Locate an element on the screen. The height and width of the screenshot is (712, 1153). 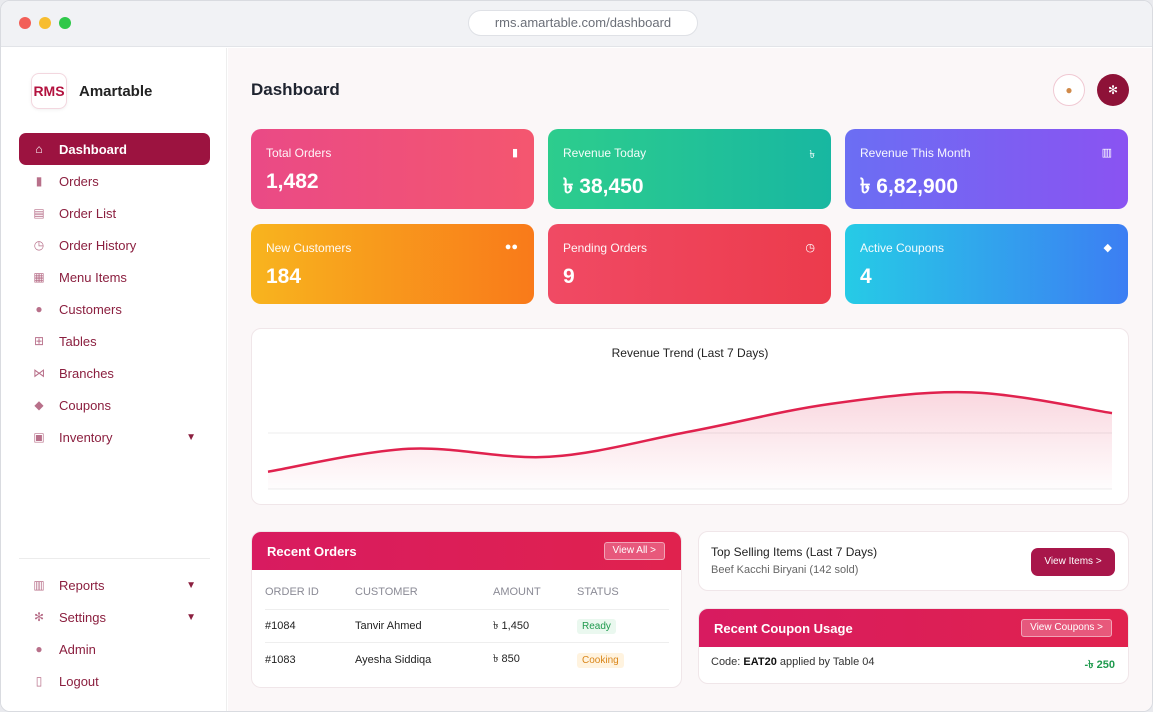
stat-card-revenue-today: Revenue Today ৳ 38,450 ৳ is located at coordinates (689, 169).